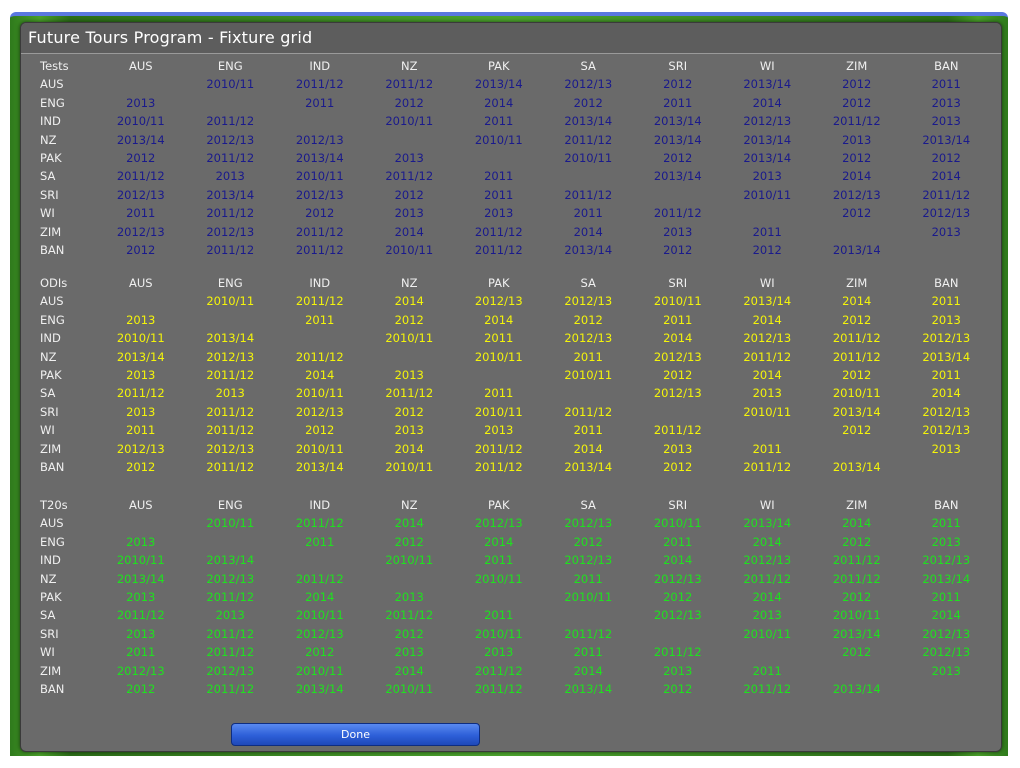 Image resolution: width=1020 pixels, height=768 pixels. I want to click on section-label: Tests, so click(54, 66).